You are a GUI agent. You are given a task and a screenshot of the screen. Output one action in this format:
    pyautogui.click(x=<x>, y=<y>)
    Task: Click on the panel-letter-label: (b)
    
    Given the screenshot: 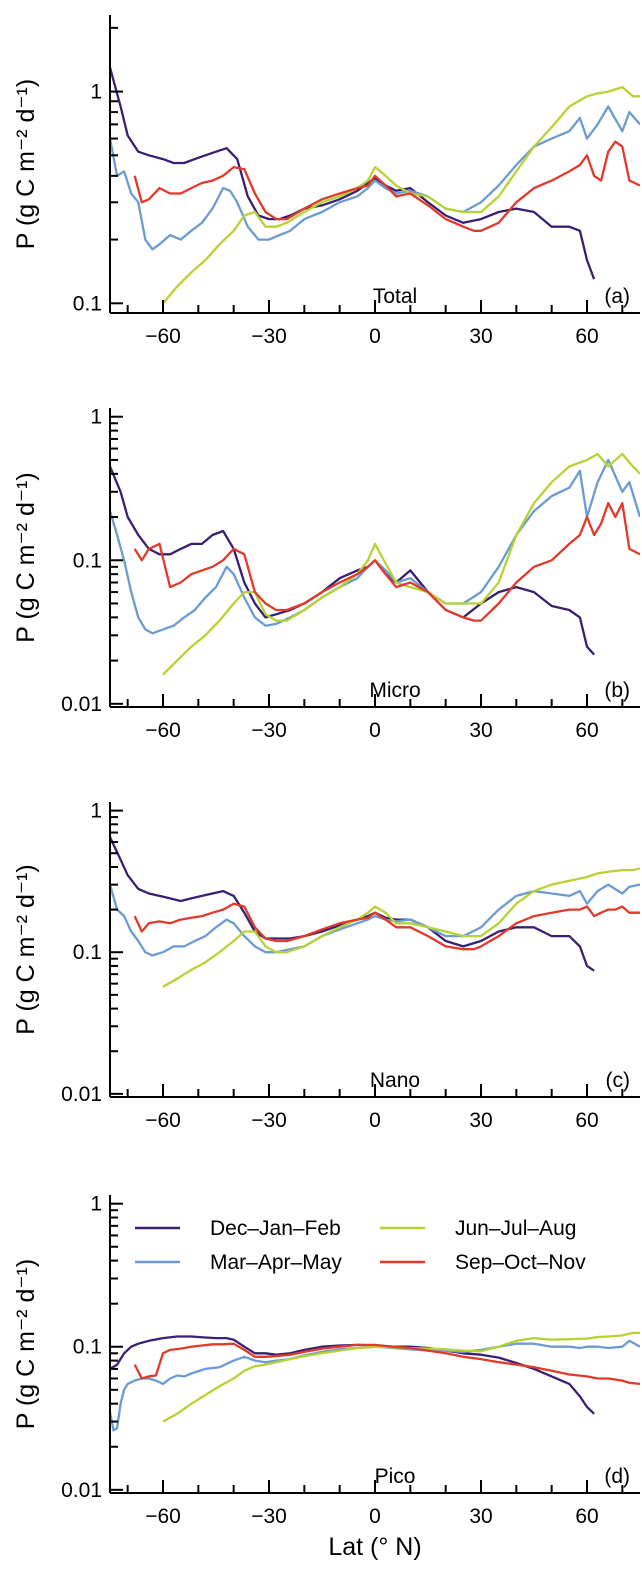 What is the action you would take?
    pyautogui.click(x=617, y=690)
    